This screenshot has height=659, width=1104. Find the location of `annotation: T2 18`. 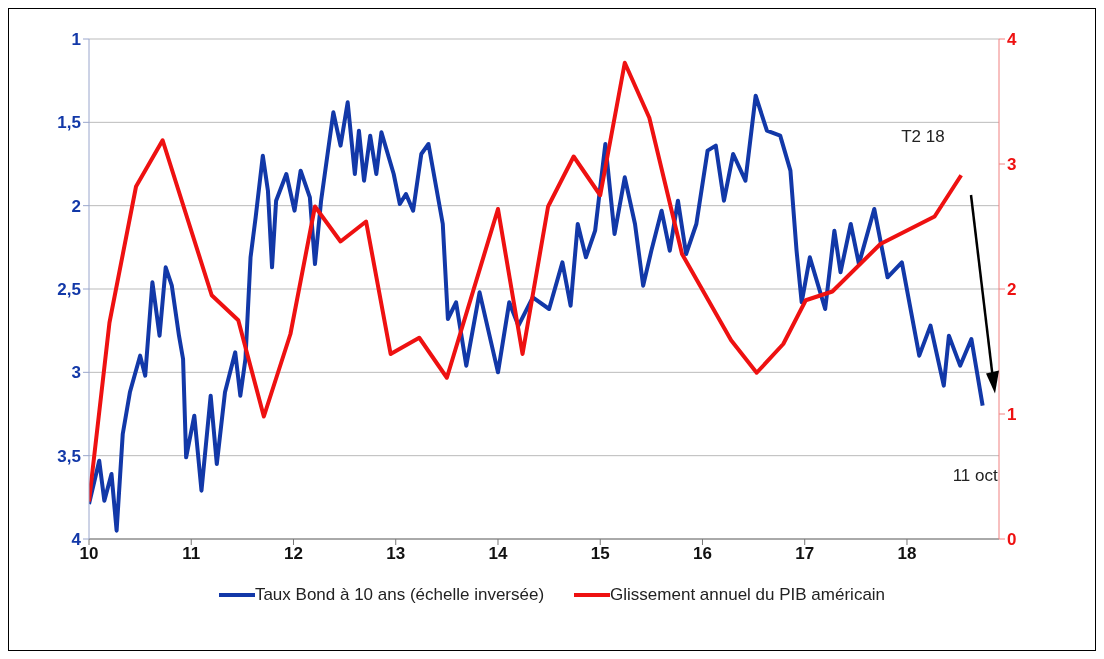

annotation: T2 18 is located at coordinates (923, 137).